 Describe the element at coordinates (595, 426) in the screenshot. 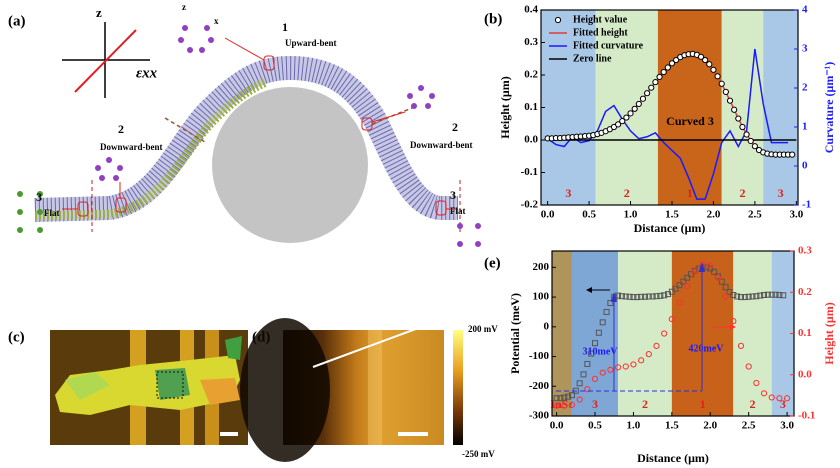

I see `x-tick-label: 0.5` at that location.